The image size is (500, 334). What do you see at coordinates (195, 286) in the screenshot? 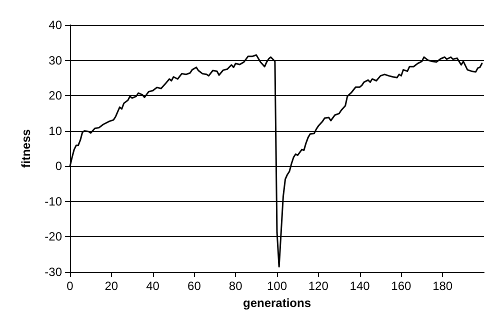
I see `x-tick-label: 60` at bounding box center [195, 286].